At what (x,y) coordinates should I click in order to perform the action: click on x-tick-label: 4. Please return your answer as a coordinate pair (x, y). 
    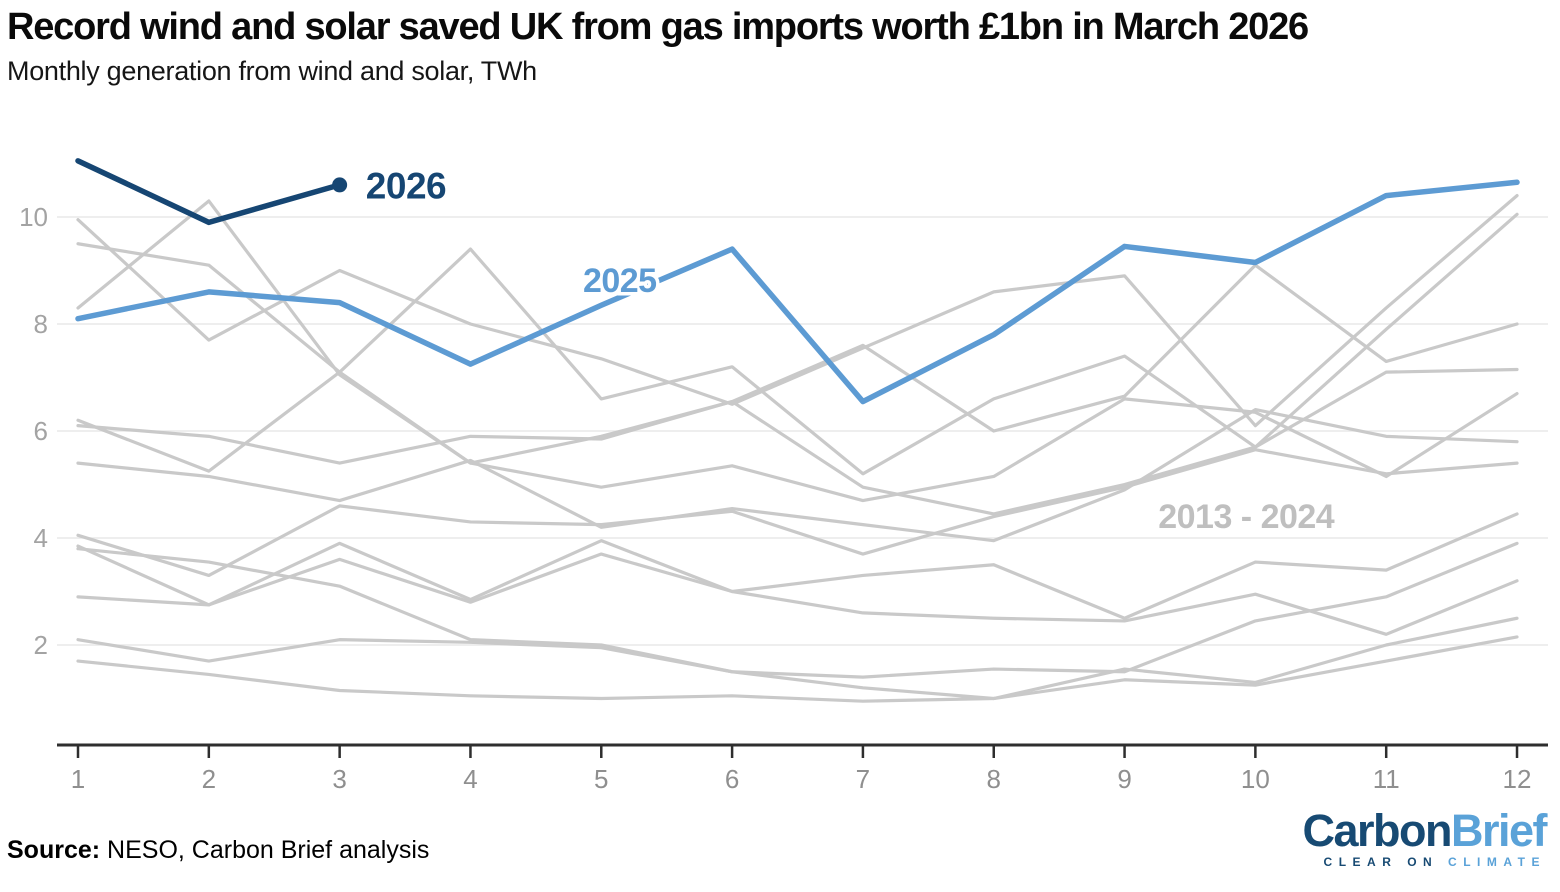
    Looking at the image, I should click on (470, 779).